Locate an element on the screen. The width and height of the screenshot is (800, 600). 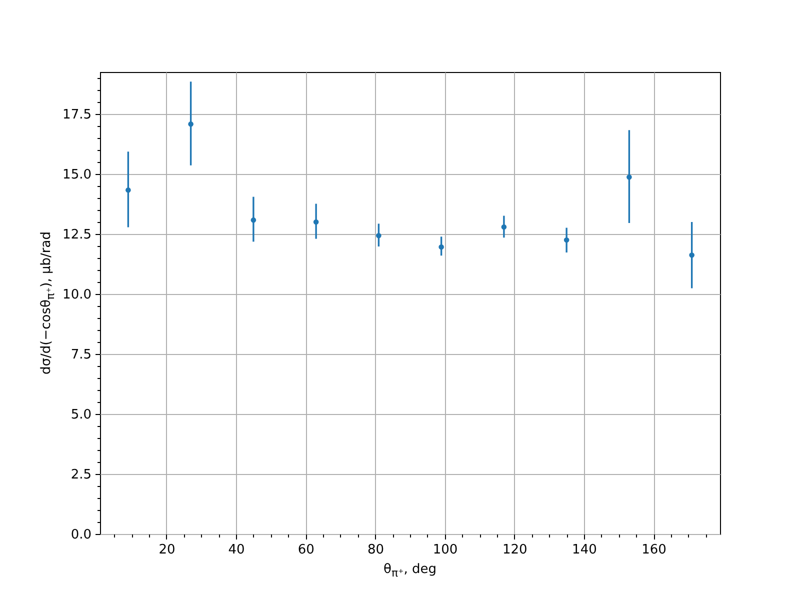
x-tick-label: 60 is located at coordinates (306, 550).